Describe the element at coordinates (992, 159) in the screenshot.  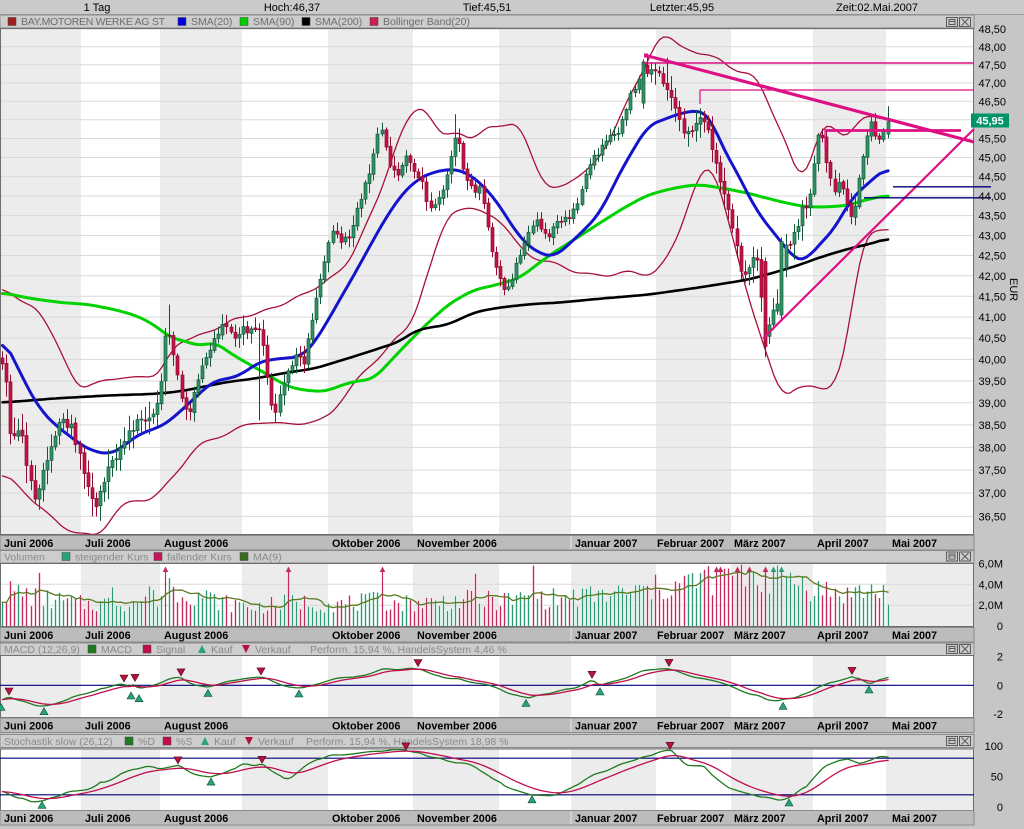
I see `svg-text: 45,00` at that location.